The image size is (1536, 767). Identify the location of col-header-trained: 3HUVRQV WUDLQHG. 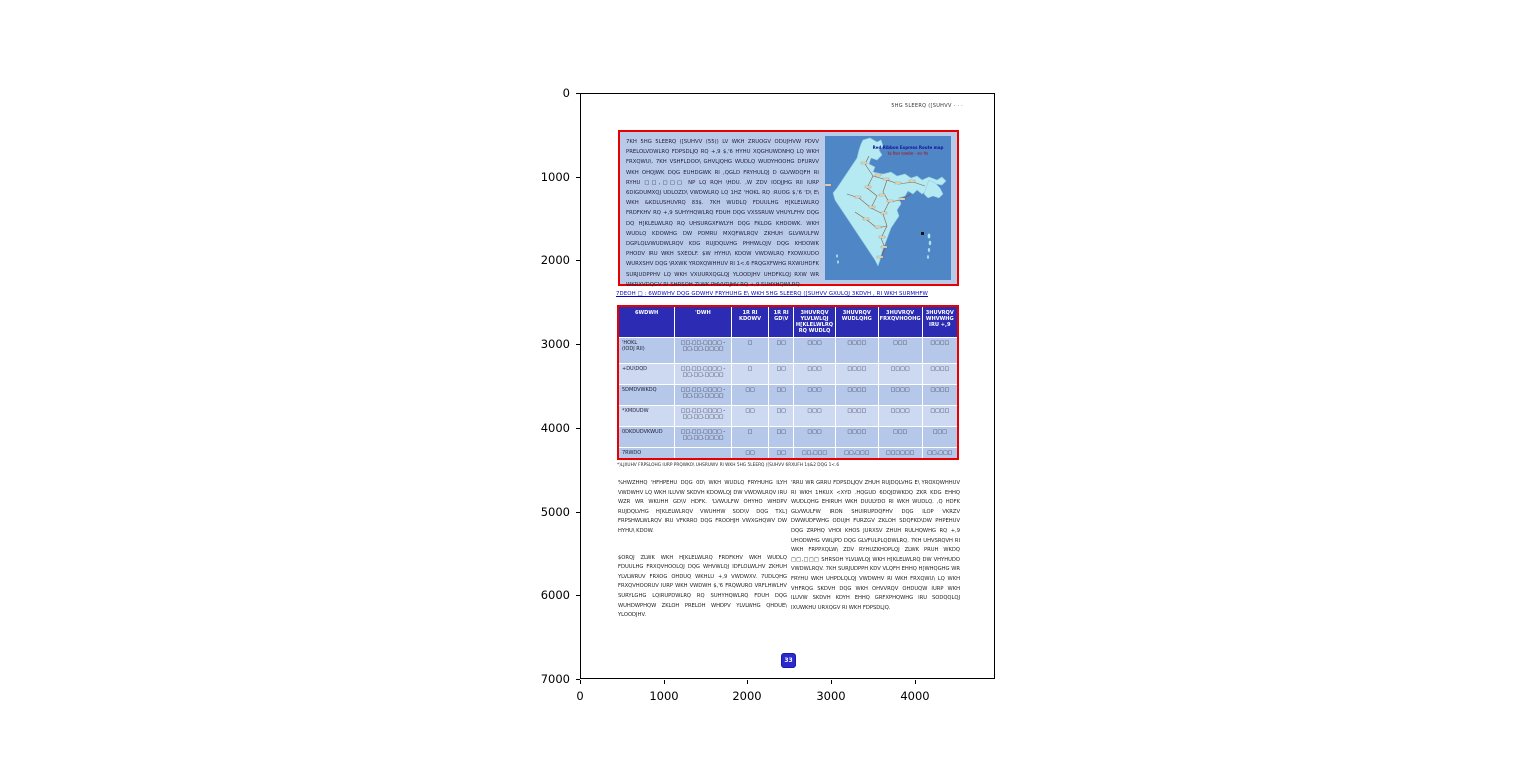
(856, 321).